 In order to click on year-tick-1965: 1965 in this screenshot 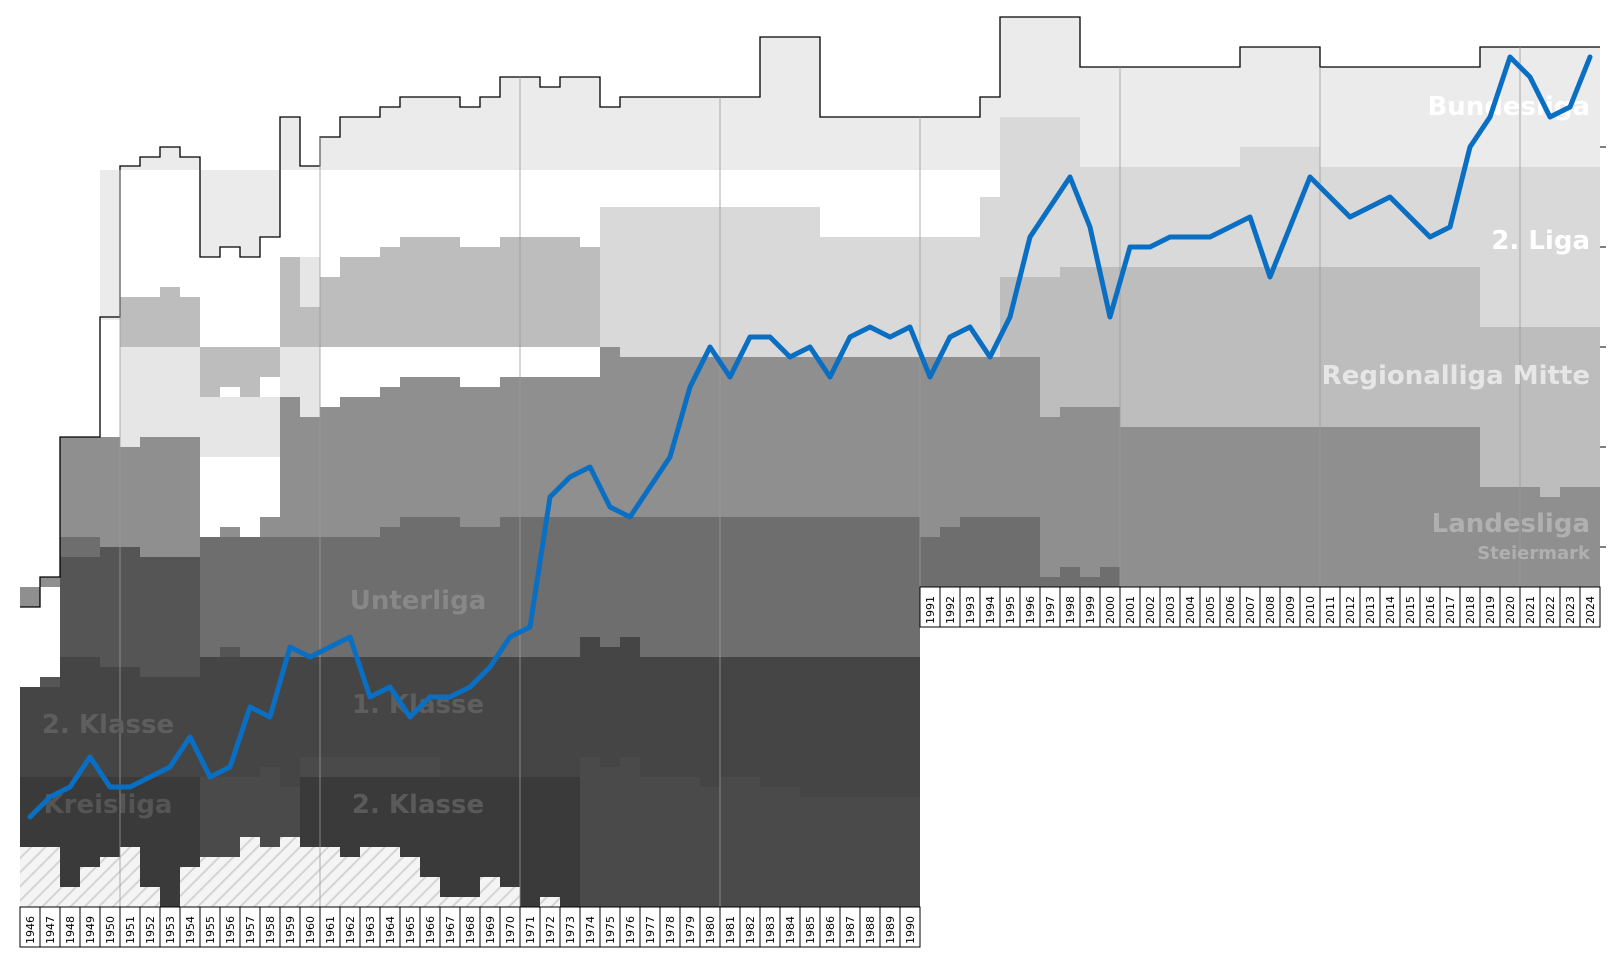, I will do `click(410, 930)`.